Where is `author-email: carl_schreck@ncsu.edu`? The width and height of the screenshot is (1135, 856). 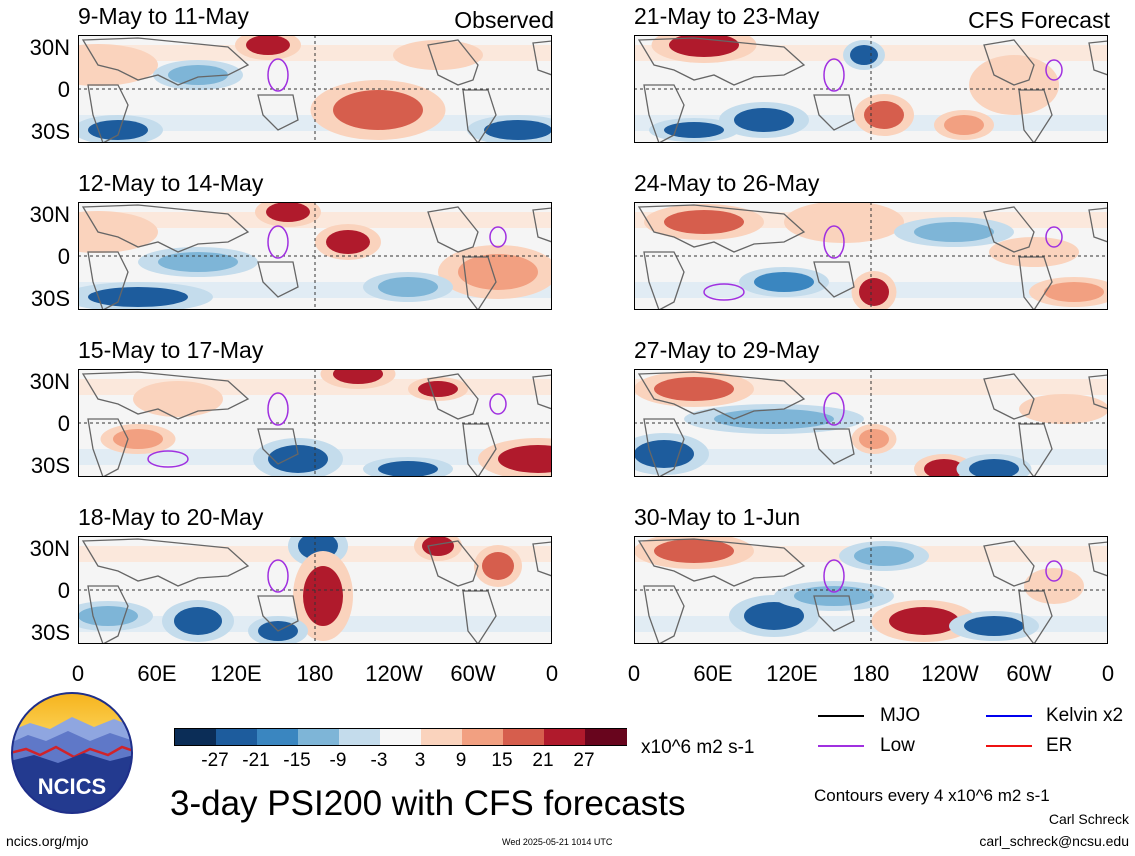
author-email: carl_schreck@ncsu.edu is located at coordinates (1054, 841).